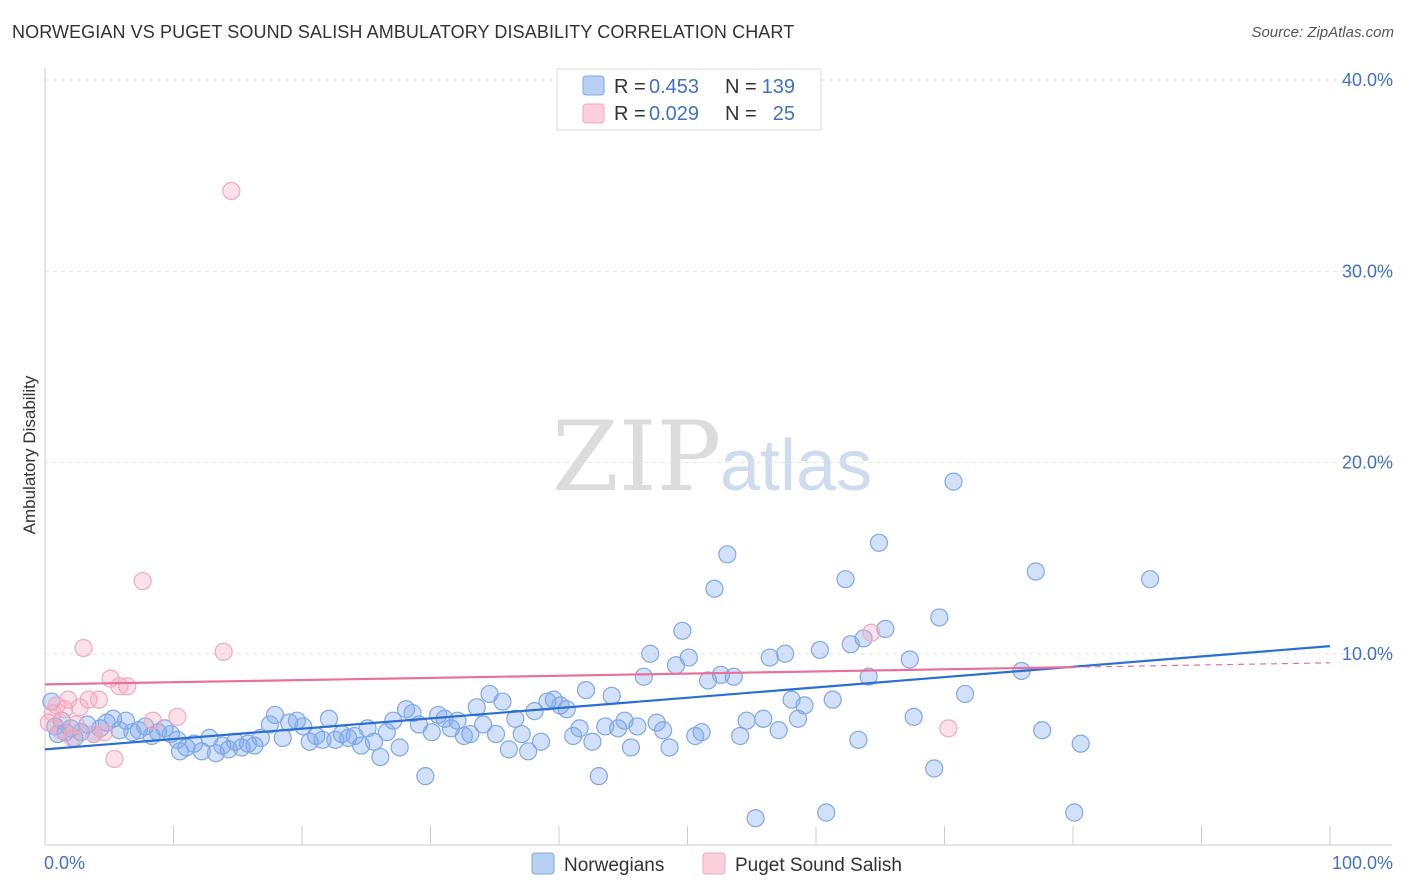  I want to click on bottom-legend-swatch-norwegians, so click(543, 863).